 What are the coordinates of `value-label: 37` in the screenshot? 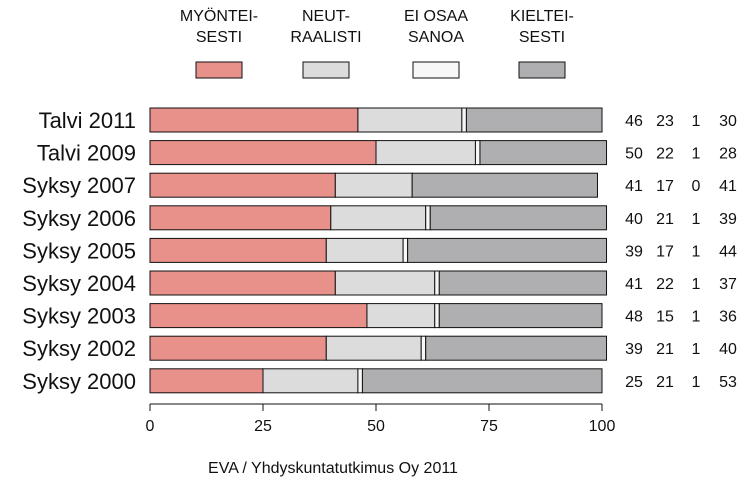 It's located at (728, 284).